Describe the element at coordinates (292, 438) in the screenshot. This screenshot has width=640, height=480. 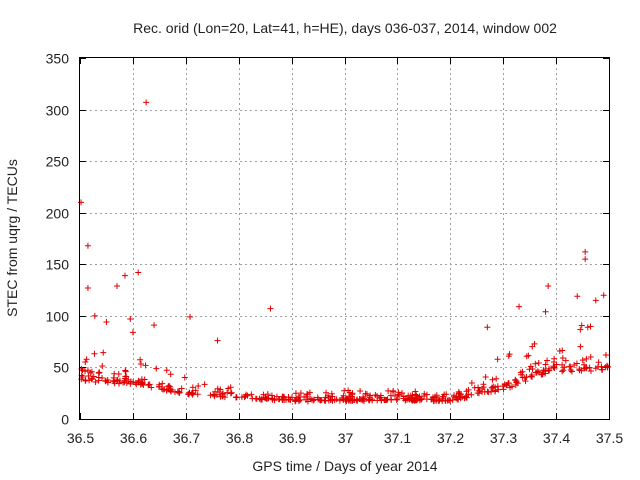
I see `x-tick-label: 36.9` at that location.